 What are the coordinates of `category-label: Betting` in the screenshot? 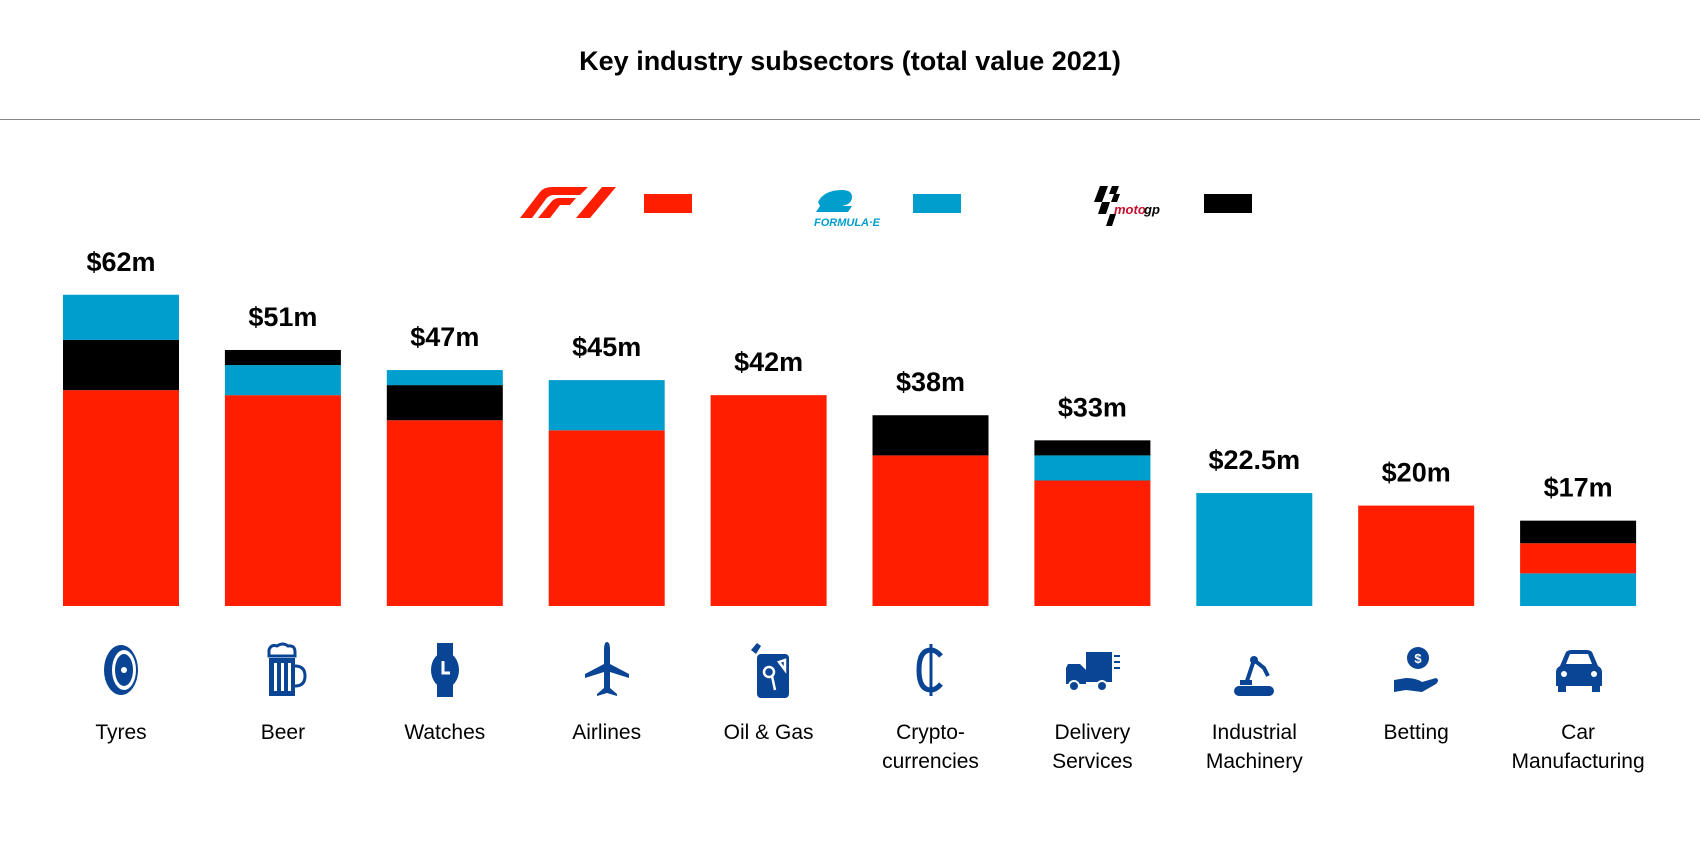 It's located at (1416, 732).